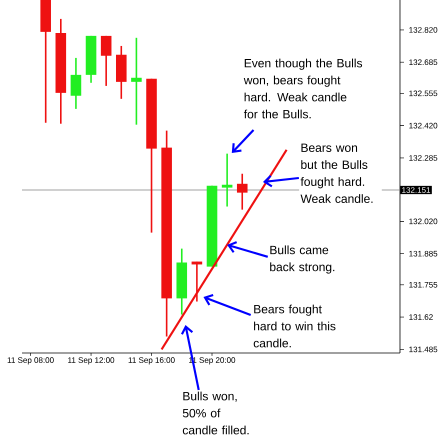  I want to click on y-tick-label: 132.820, so click(423, 30).